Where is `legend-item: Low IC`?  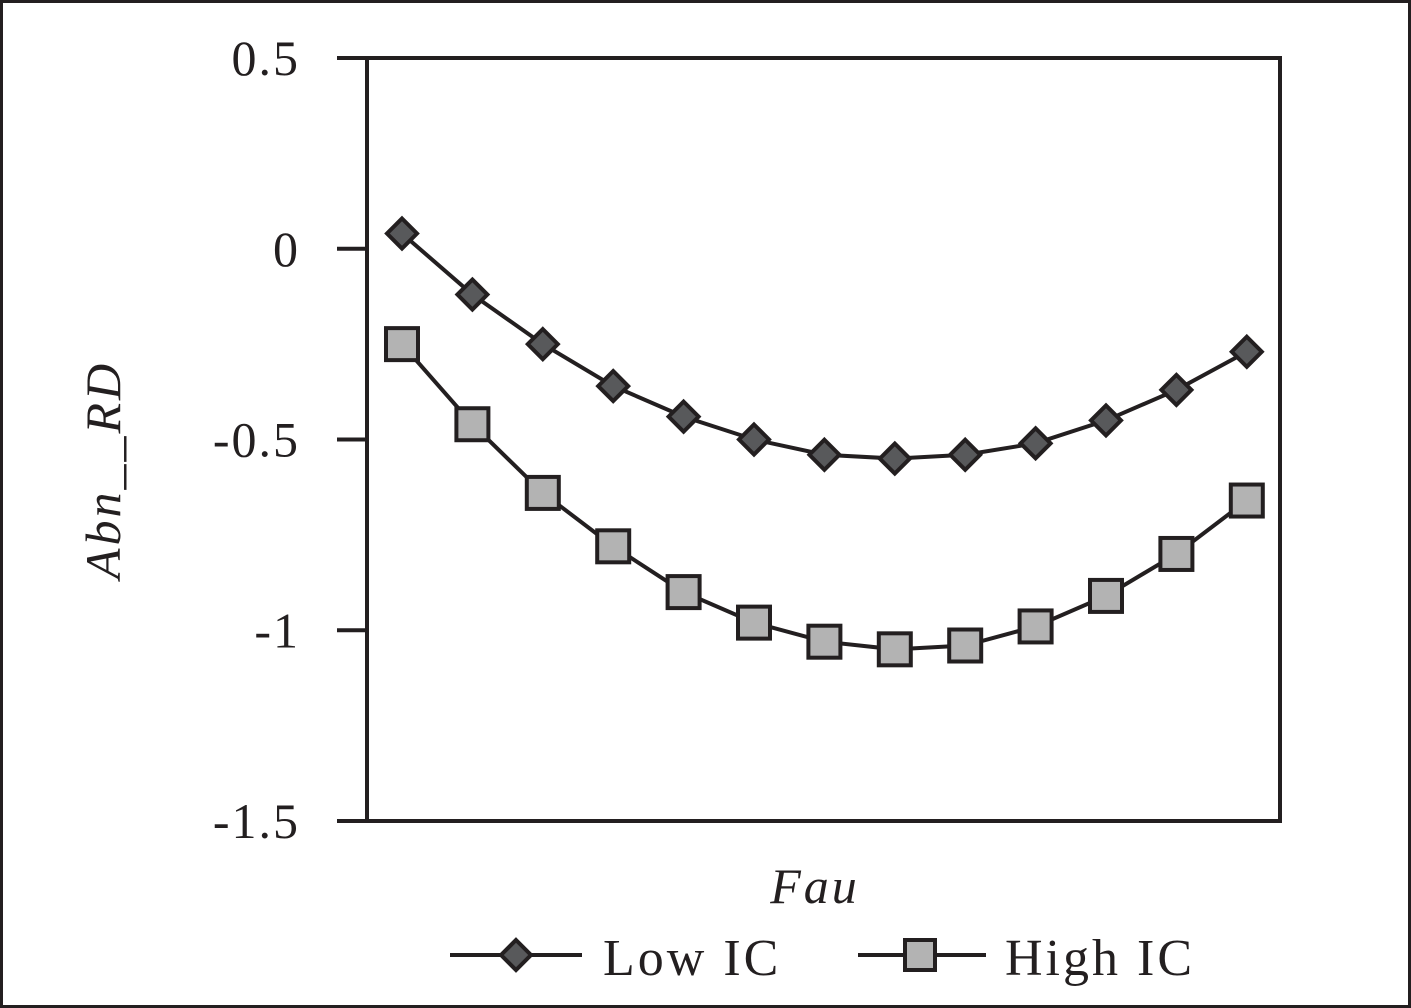
legend-item: Low IC is located at coordinates (615, 958).